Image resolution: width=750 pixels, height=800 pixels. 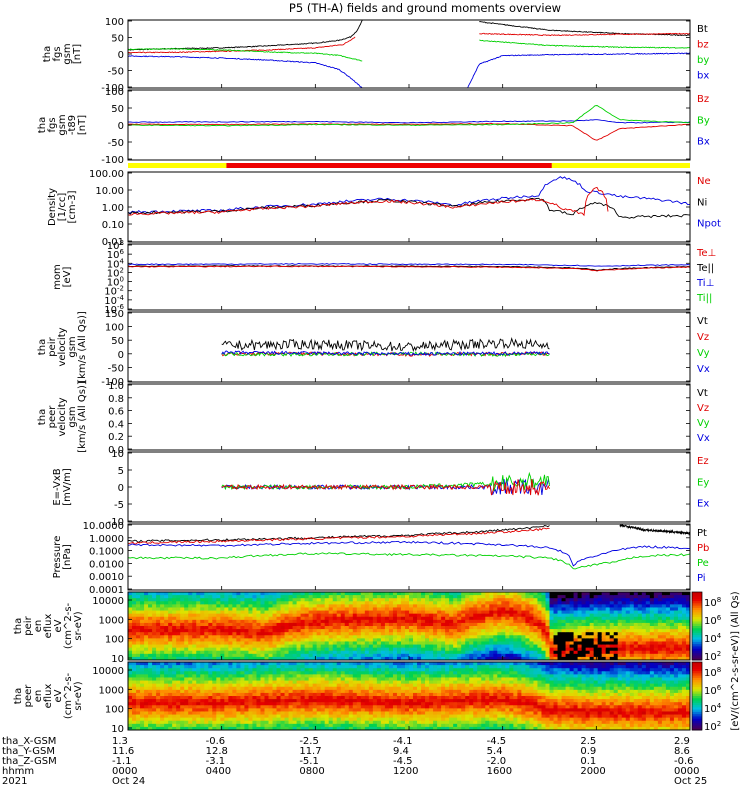 I want to click on panel-8-frame, so click(x=409, y=557).